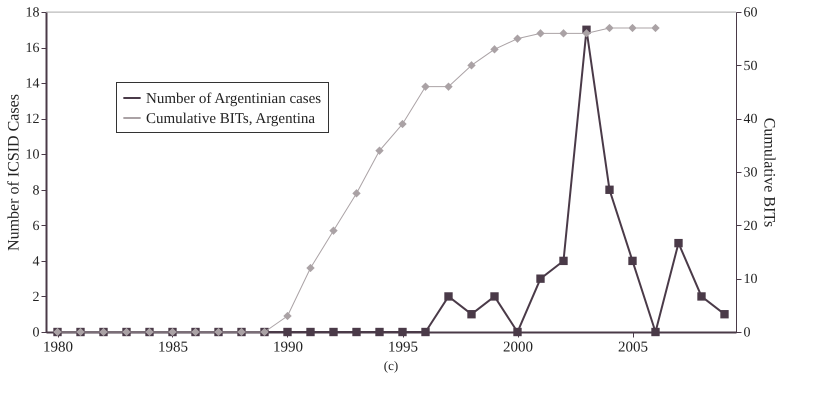 The height and width of the screenshot is (403, 825). What do you see at coordinates (751, 120) in the screenshot?
I see `y2-tick-label: 40` at bounding box center [751, 120].